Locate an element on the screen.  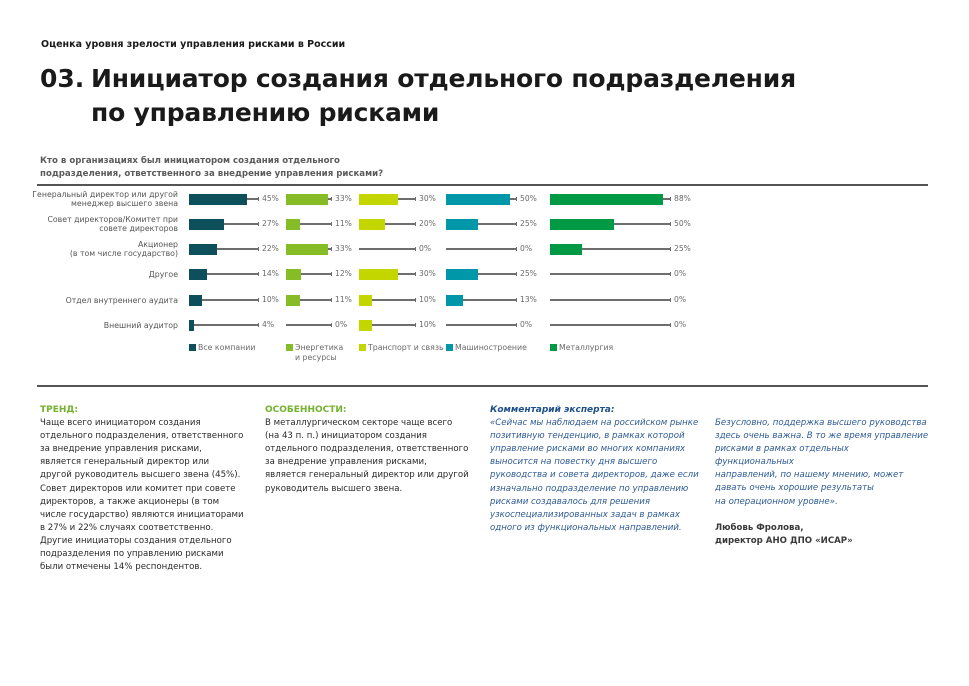
legend-label: Машиностроение is located at coordinates (491, 347).